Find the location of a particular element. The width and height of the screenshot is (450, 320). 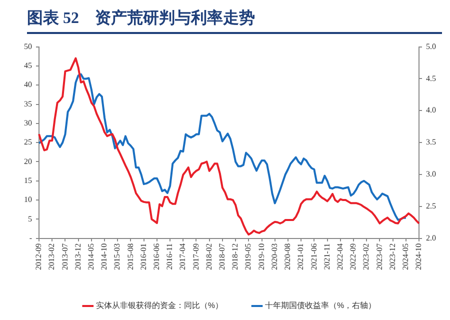

y2-tick-label: 3.0 is located at coordinates (431, 174).